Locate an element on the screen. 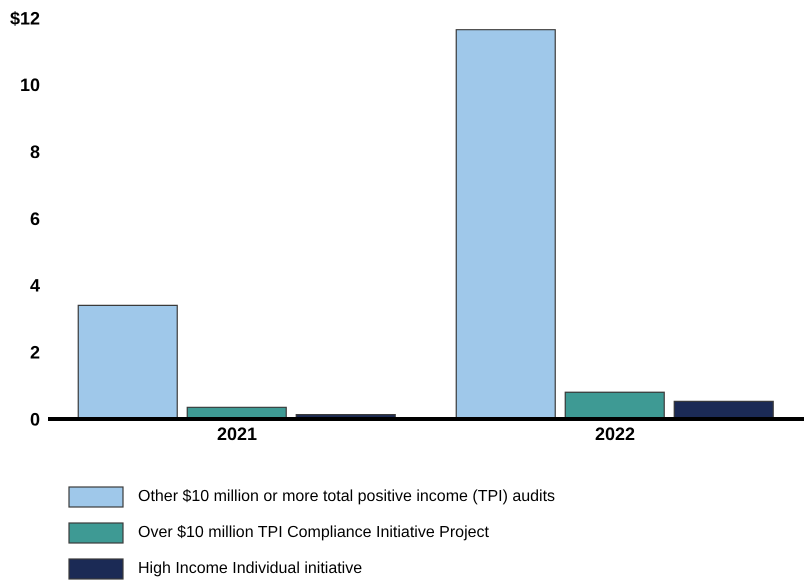  legend-label: Over $10 million TPI Compliance Initiative Project is located at coordinates (313, 533).